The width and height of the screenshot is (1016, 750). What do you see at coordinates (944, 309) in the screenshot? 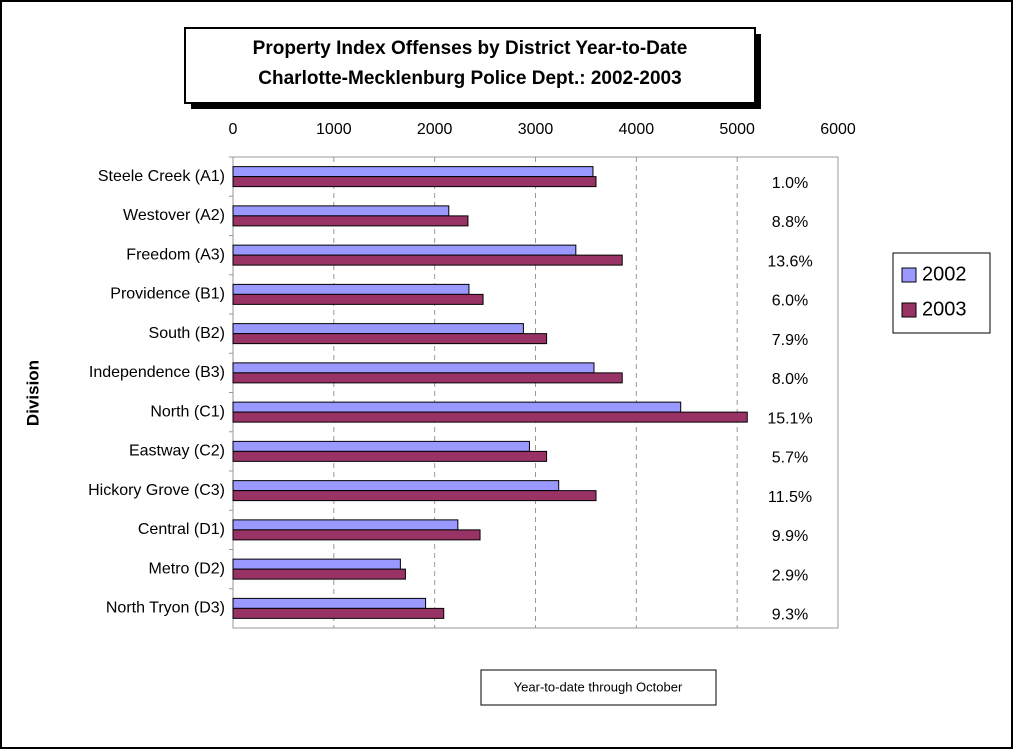
I see `legend-label: 2003` at bounding box center [944, 309].